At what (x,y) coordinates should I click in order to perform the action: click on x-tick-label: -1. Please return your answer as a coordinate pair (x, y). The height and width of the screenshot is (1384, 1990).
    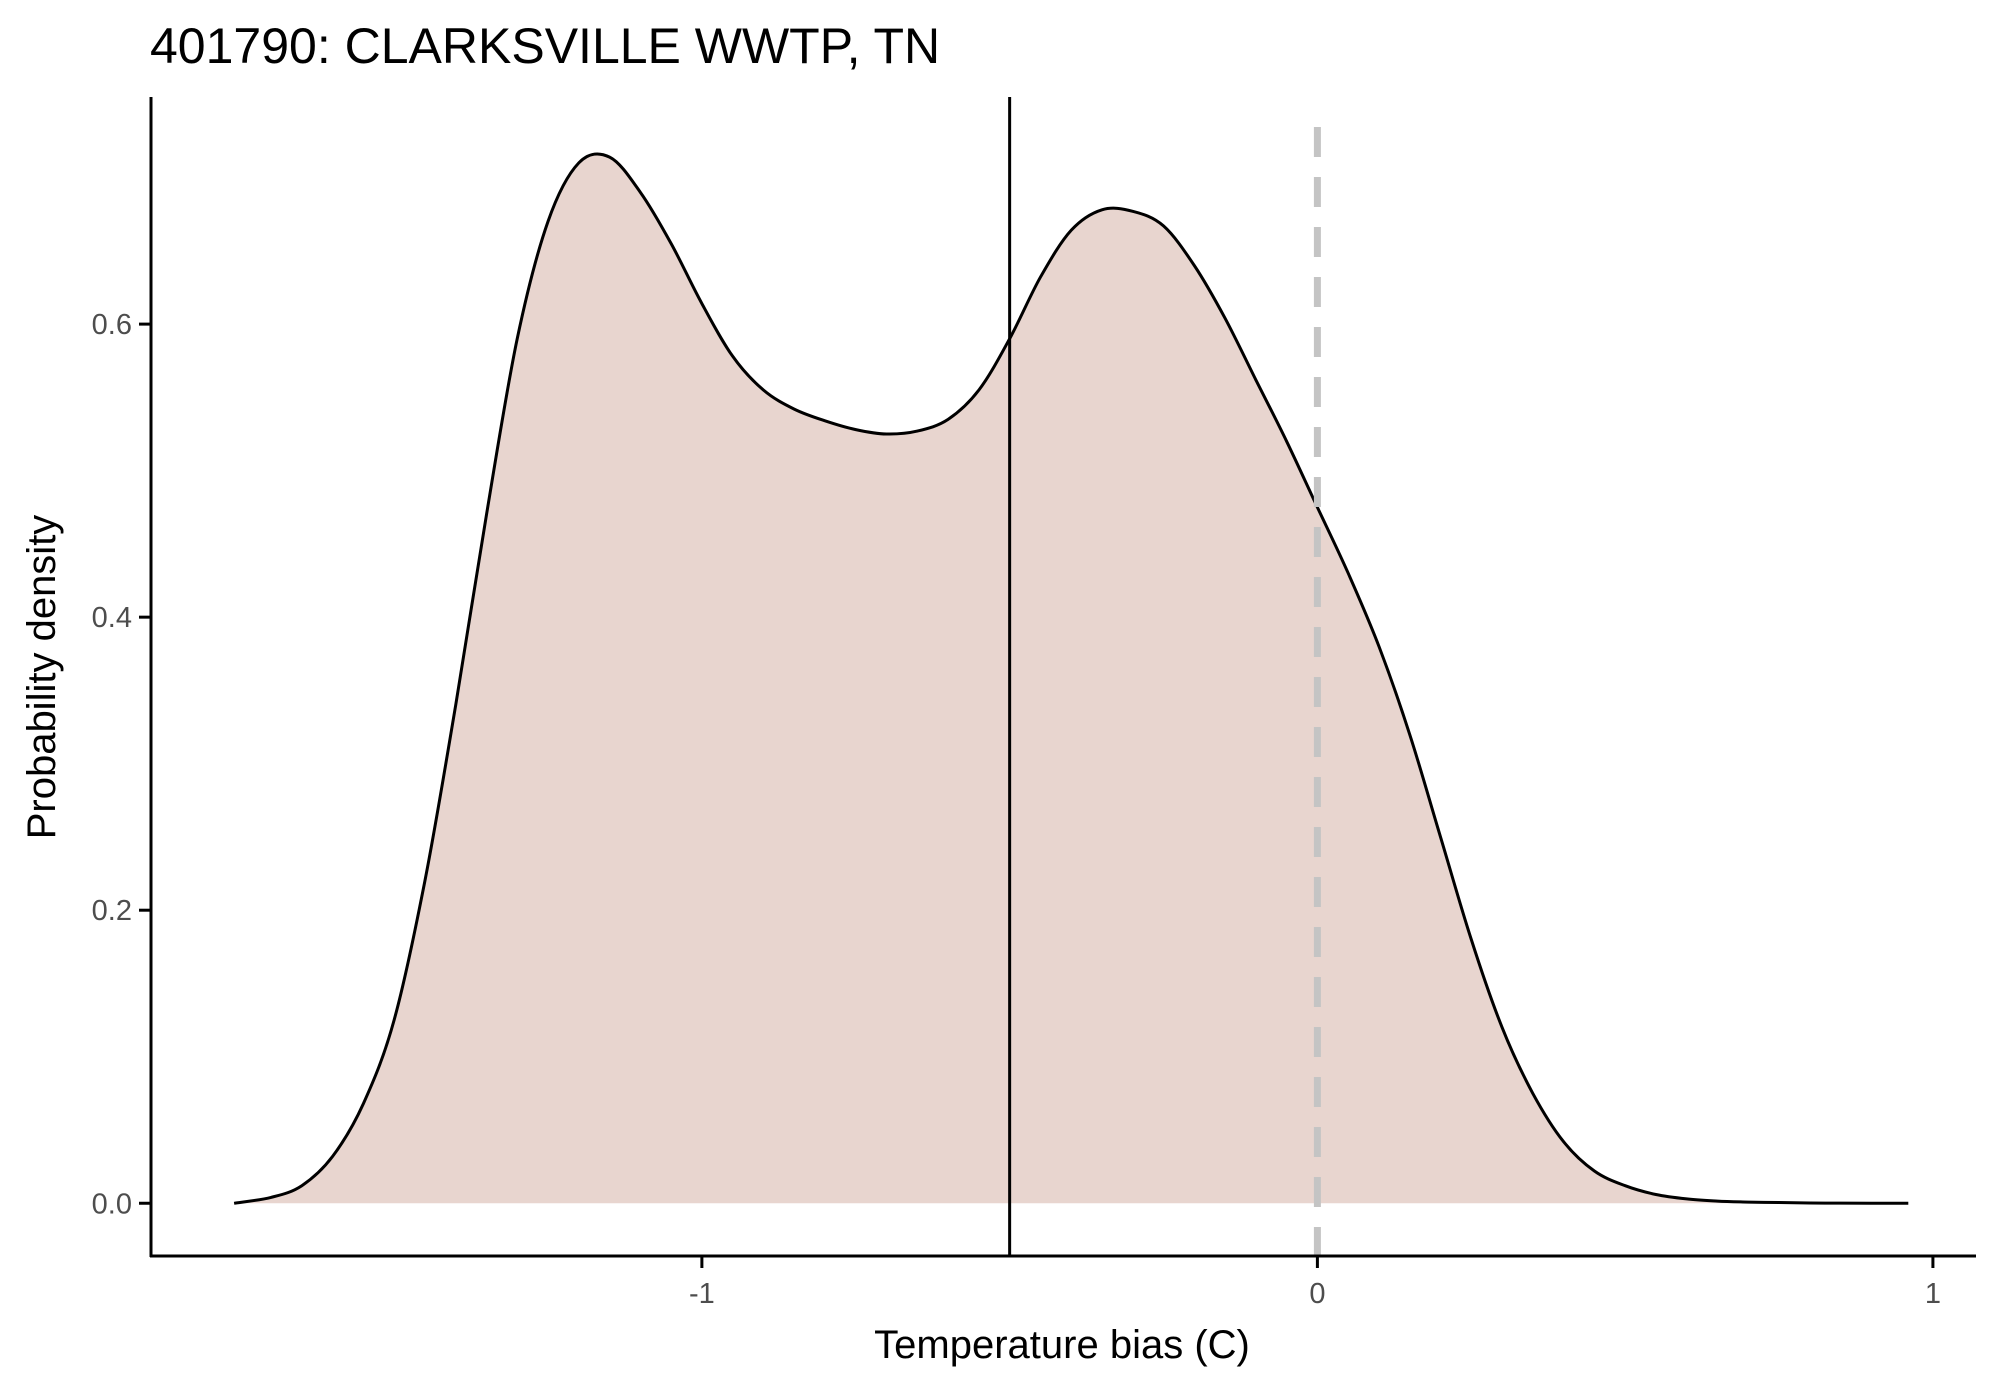
    Looking at the image, I should click on (702, 1294).